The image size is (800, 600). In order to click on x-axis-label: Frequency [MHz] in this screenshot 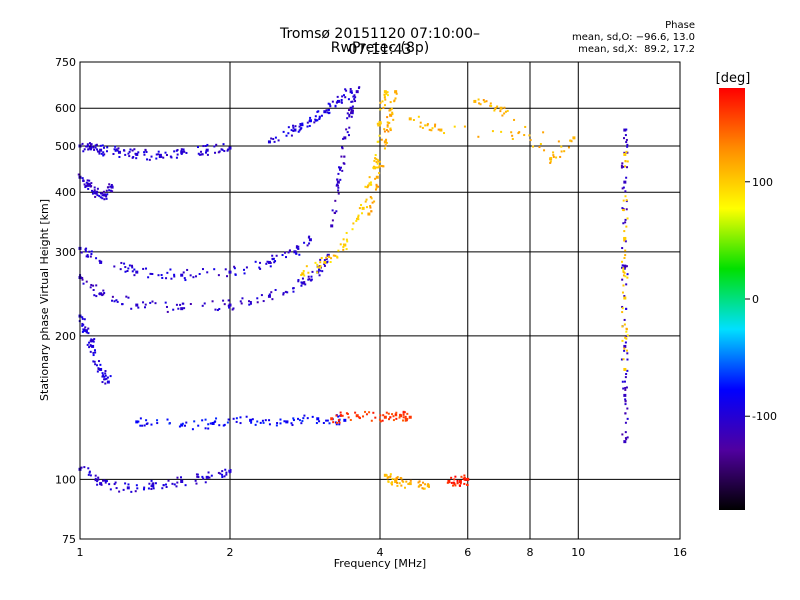, I will do `click(380, 563)`.